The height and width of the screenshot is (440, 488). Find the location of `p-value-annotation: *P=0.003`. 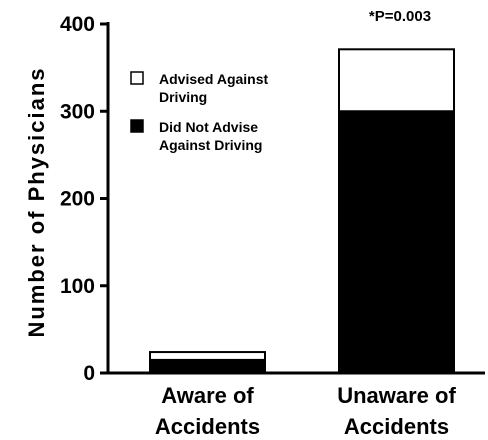

p-value-annotation: *P=0.003 is located at coordinates (400, 16).